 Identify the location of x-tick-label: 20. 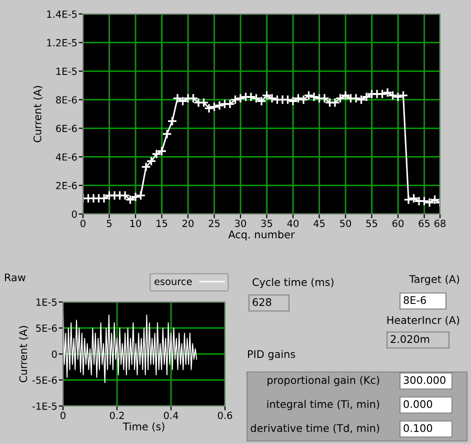
(188, 224).